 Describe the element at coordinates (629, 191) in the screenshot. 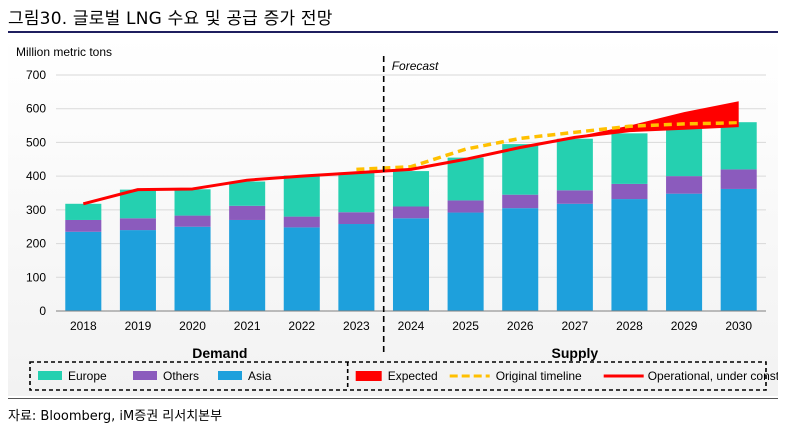

I see `bar-others-2028` at that location.